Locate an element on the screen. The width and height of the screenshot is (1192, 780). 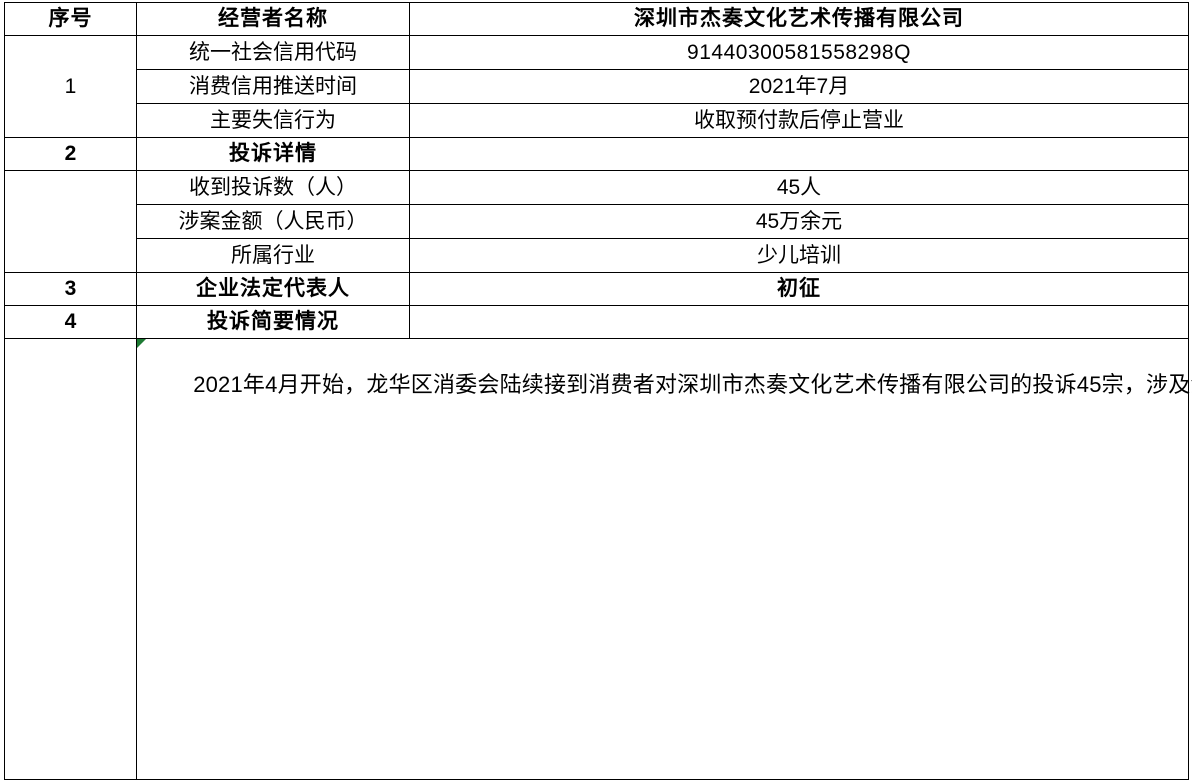
table-header-row: 序号 经营者名称 深圳市杰奏文化艺术传播有限公司 is located at coordinates (596, 19).